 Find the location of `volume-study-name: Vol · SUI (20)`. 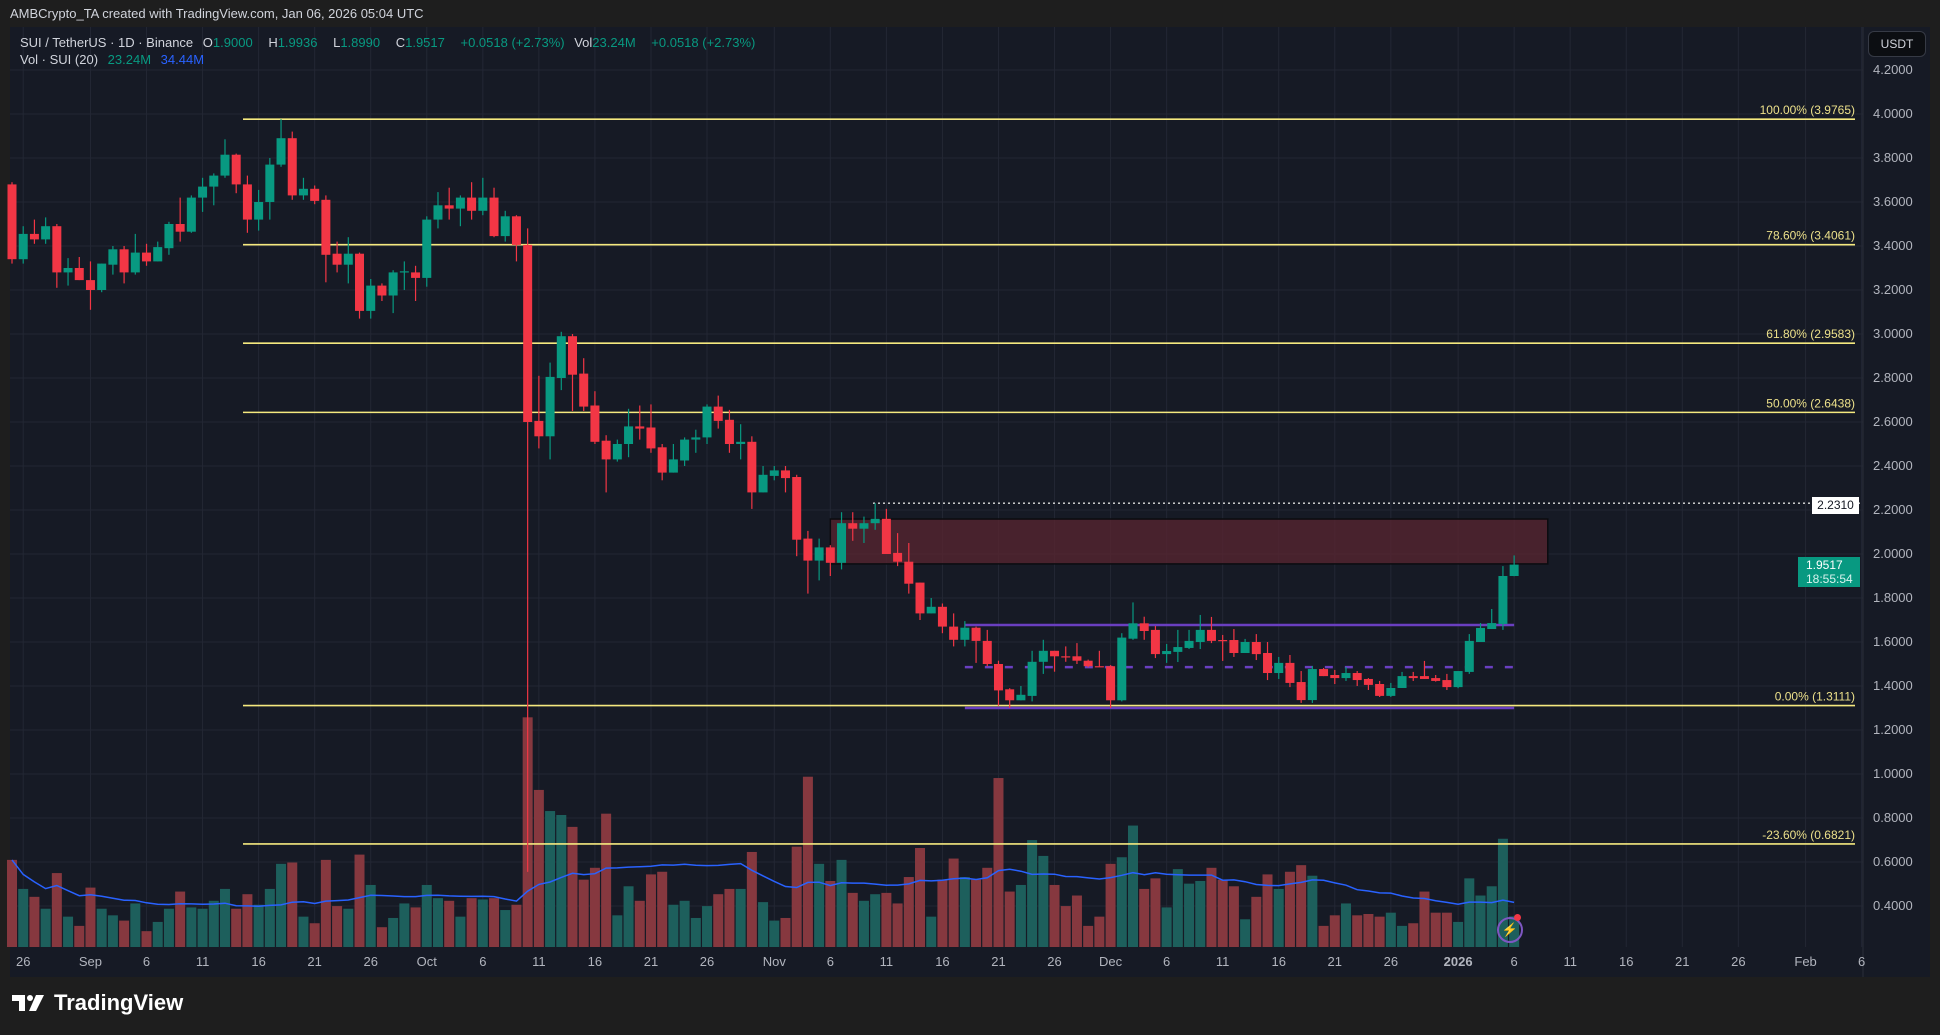

volume-study-name: Vol · SUI (20) is located at coordinates (59, 59).